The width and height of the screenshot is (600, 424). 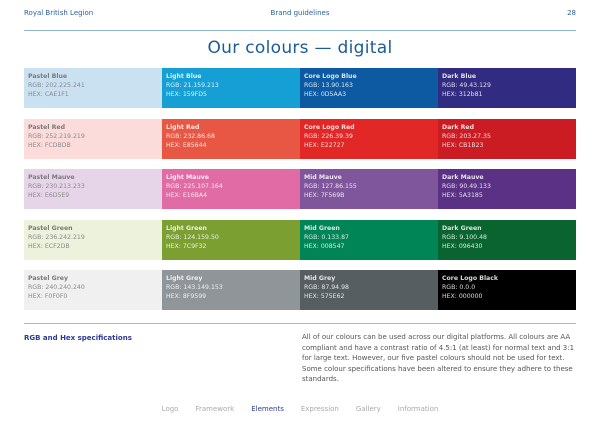 I want to click on colour-swatch: Dark Blue RGB: 49.43.129 HEX: 312b81, so click(x=507, y=88).